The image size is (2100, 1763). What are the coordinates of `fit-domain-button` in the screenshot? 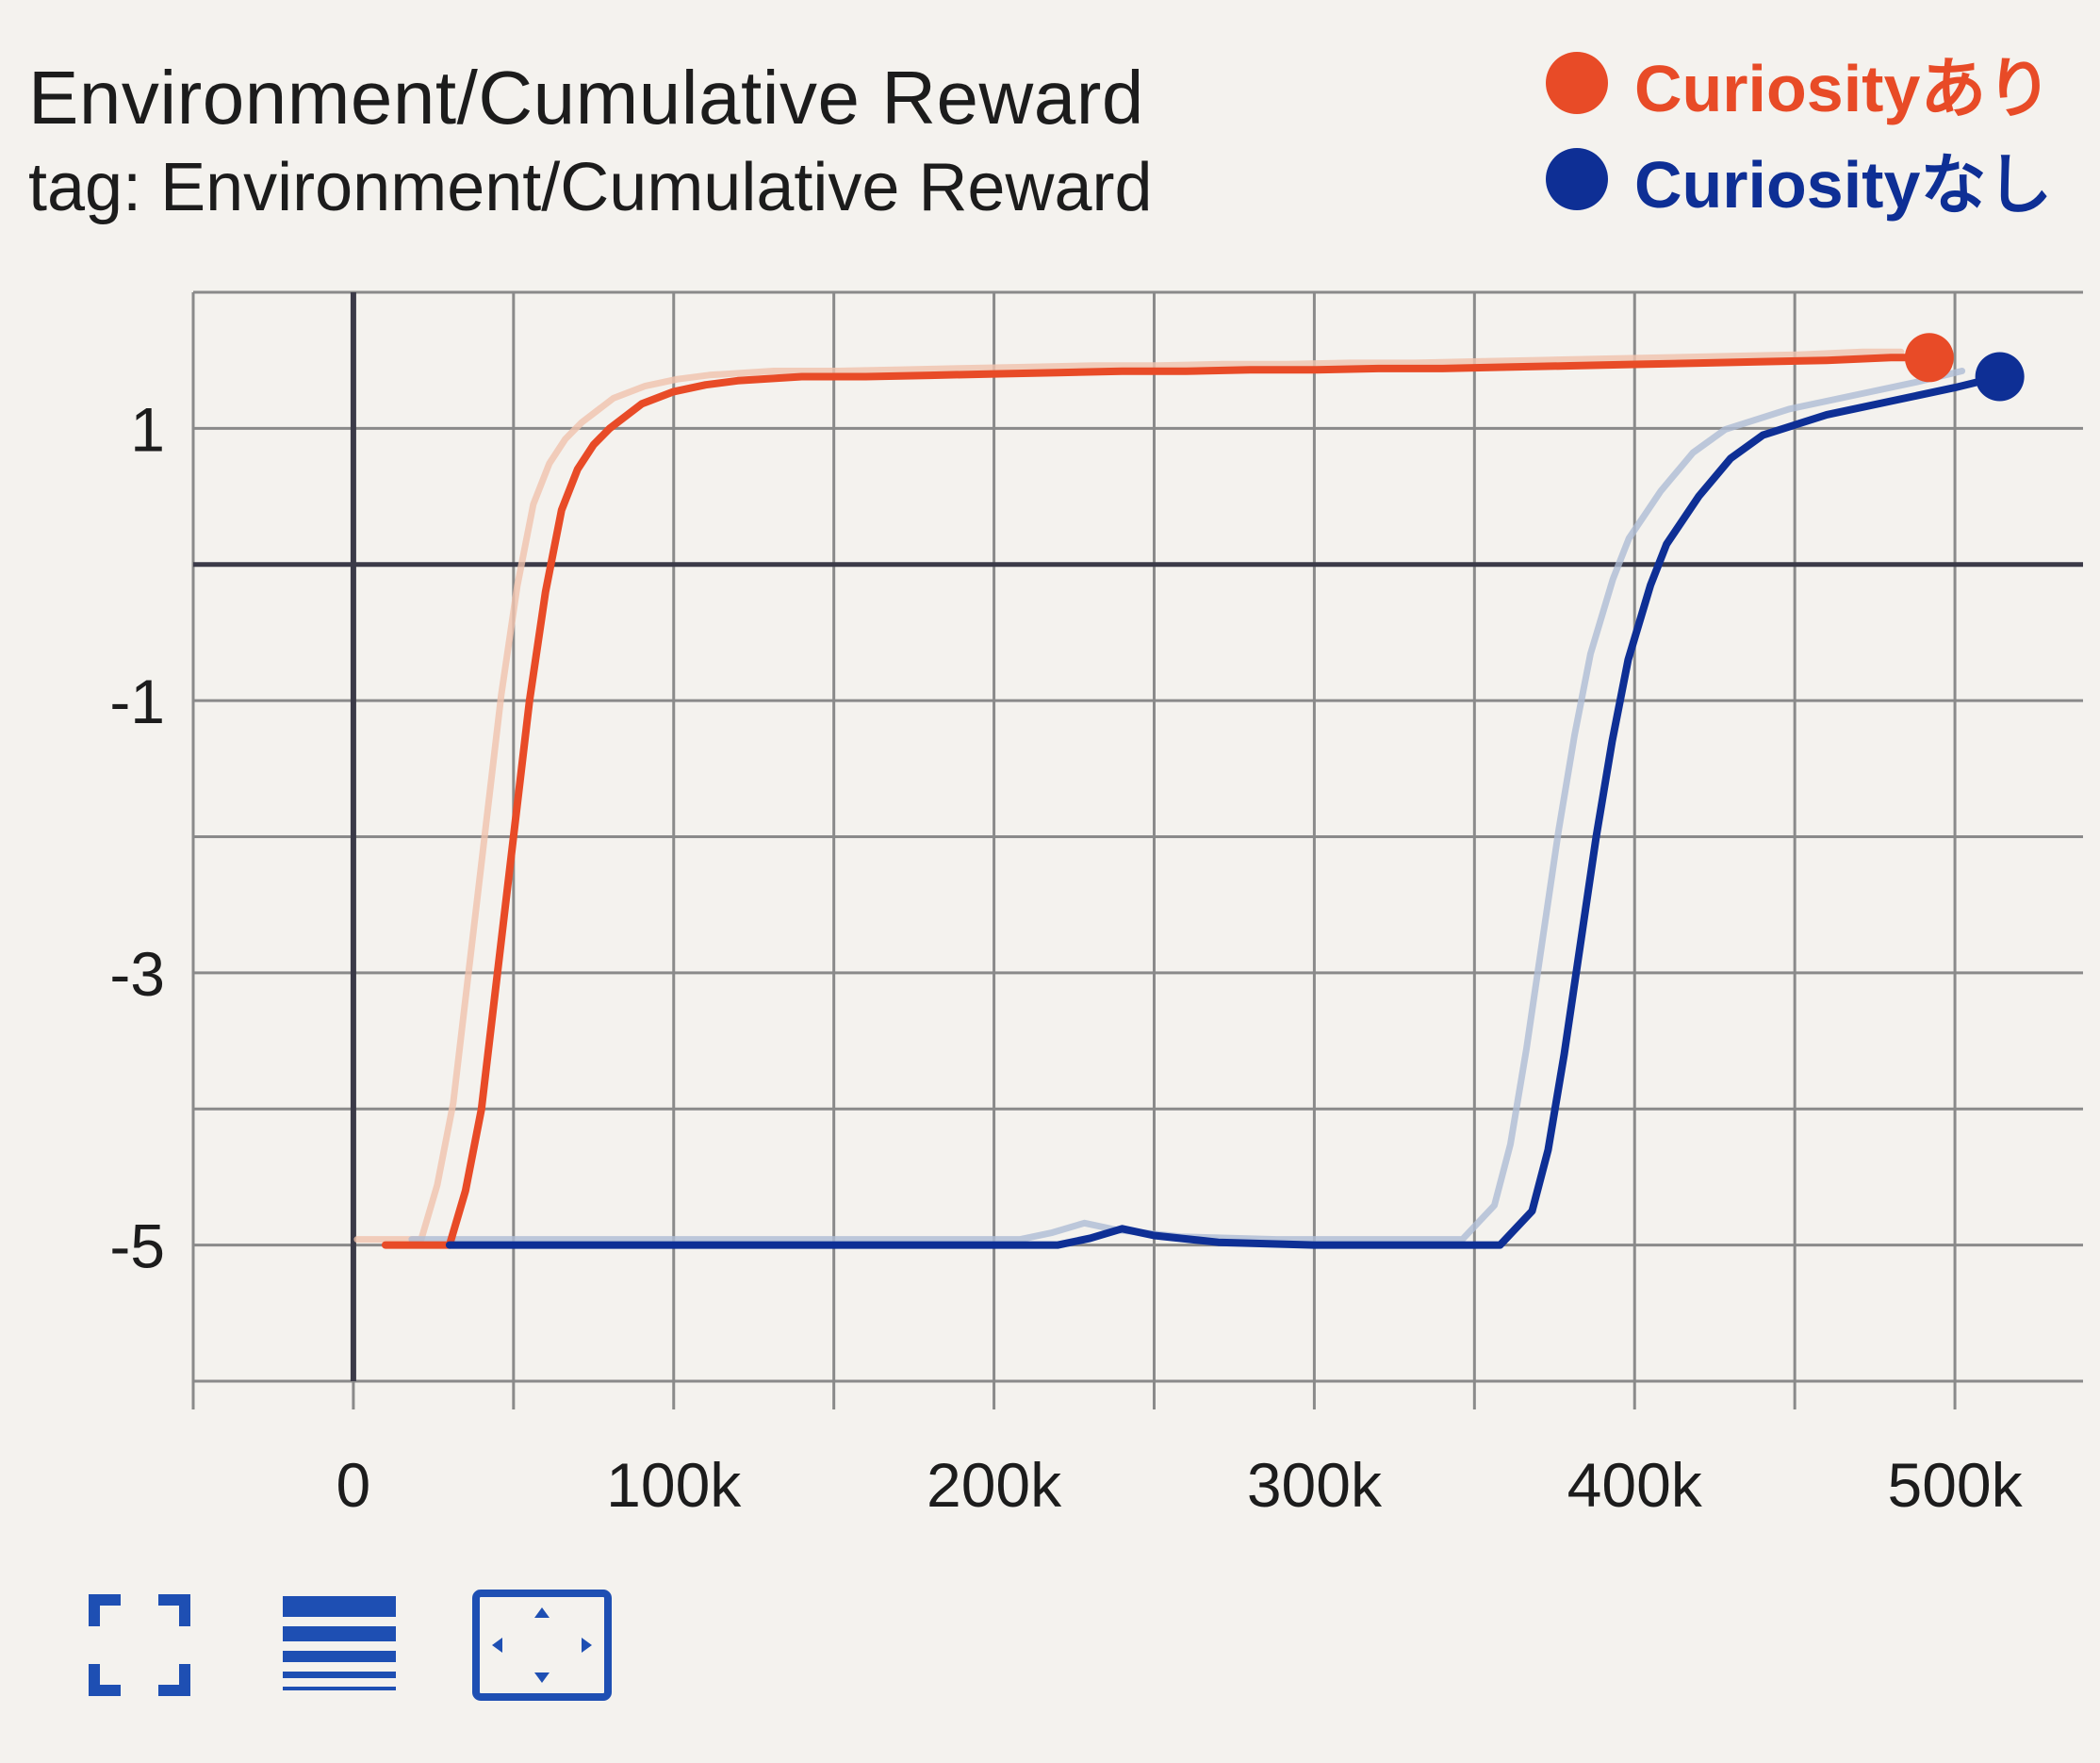 It's located at (139, 1645).